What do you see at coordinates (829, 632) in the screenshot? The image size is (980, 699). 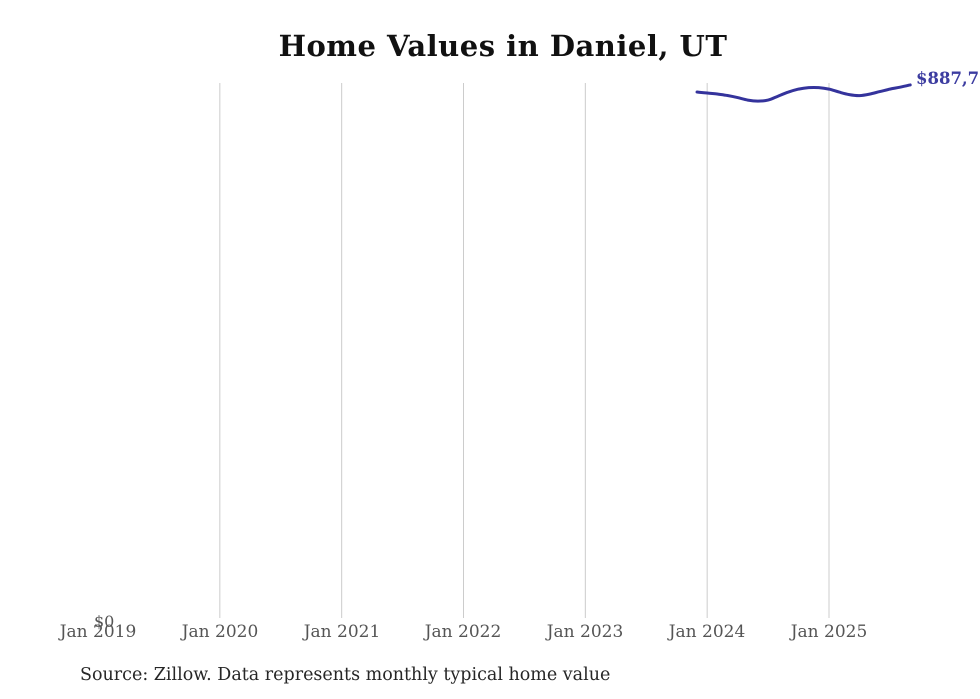 I see `x-axis-label: Jan 2025` at bounding box center [829, 632].